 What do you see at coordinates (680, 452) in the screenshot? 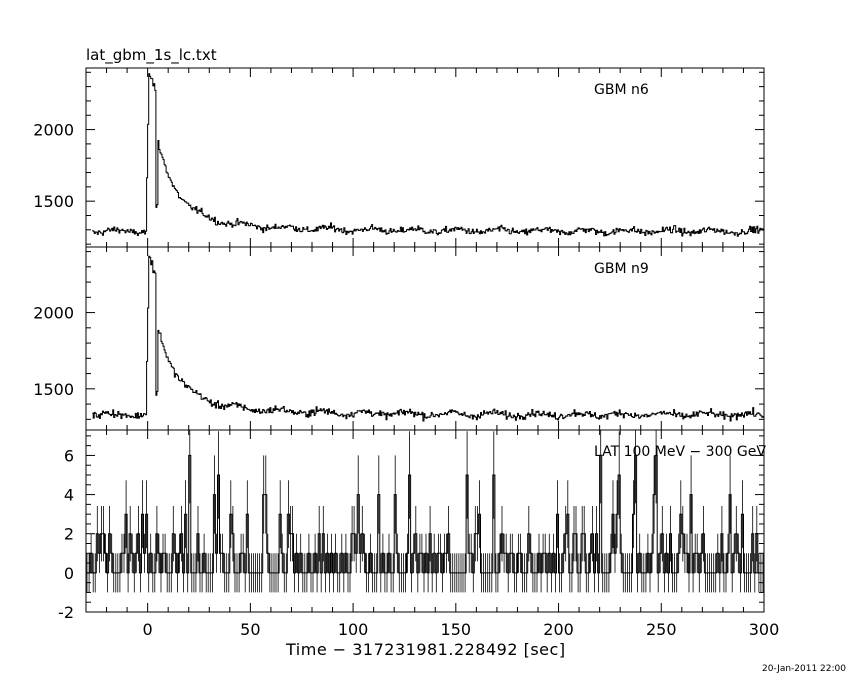
I see `series-name: LAT 100 MeV − 300 GeV` at bounding box center [680, 452].